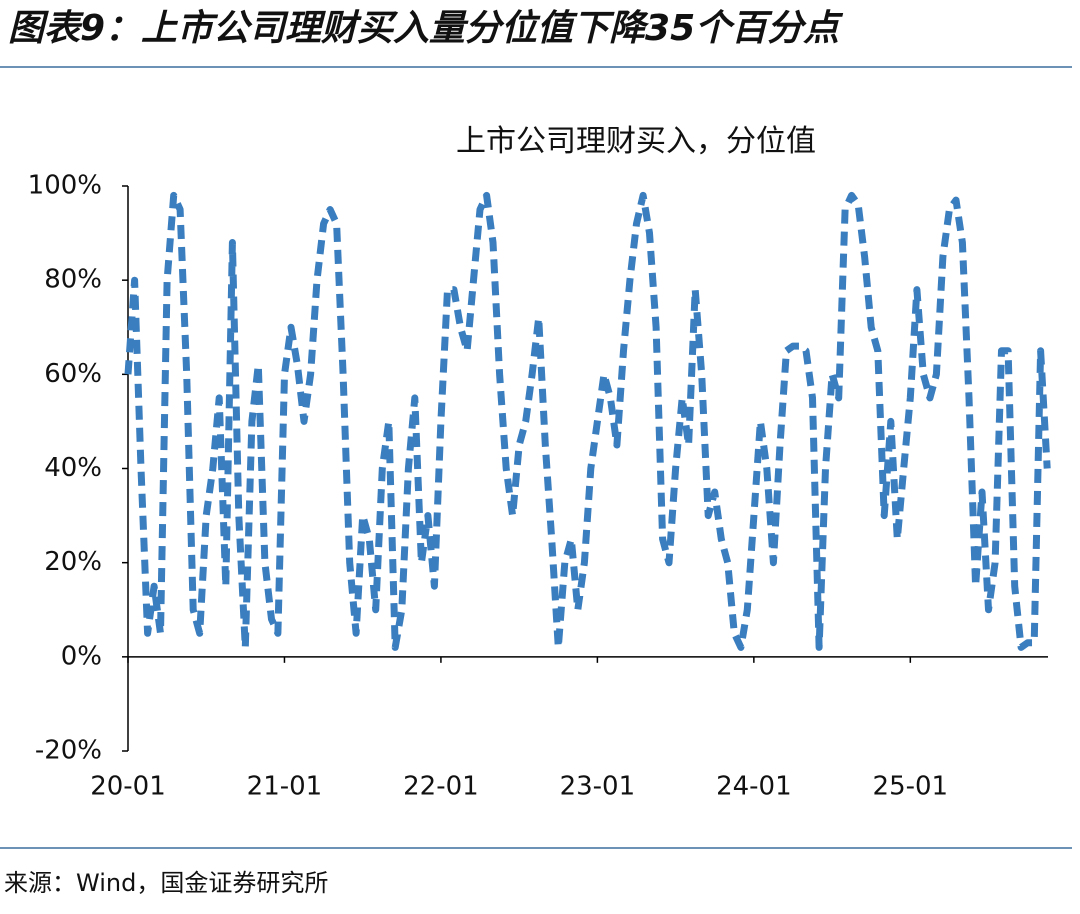  What do you see at coordinates (73, 280) in the screenshot?
I see `y-tick-label: 80%` at bounding box center [73, 280].